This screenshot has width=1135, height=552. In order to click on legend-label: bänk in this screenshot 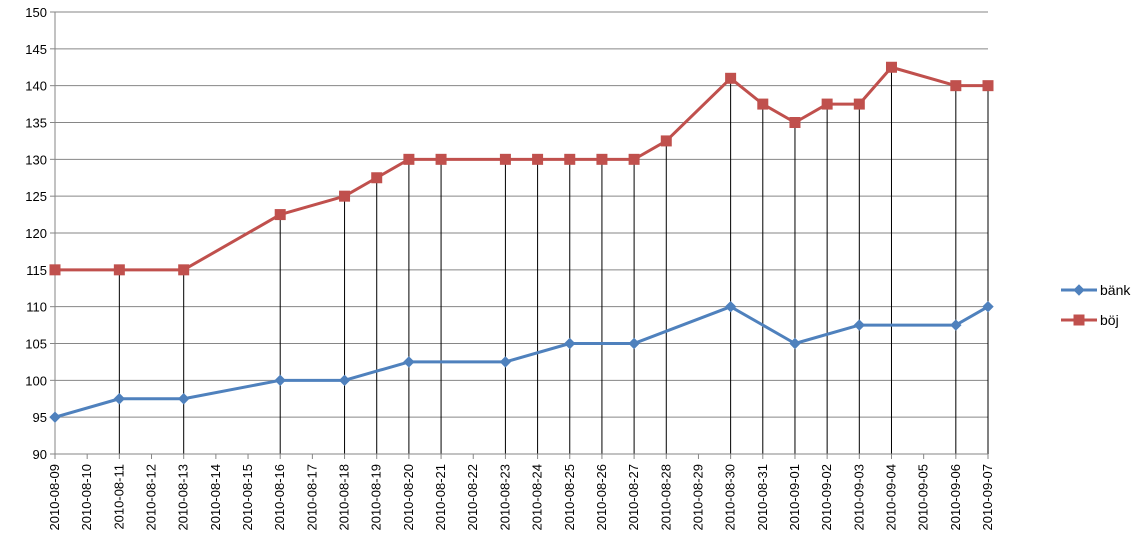, I will do `click(1115, 290)`.